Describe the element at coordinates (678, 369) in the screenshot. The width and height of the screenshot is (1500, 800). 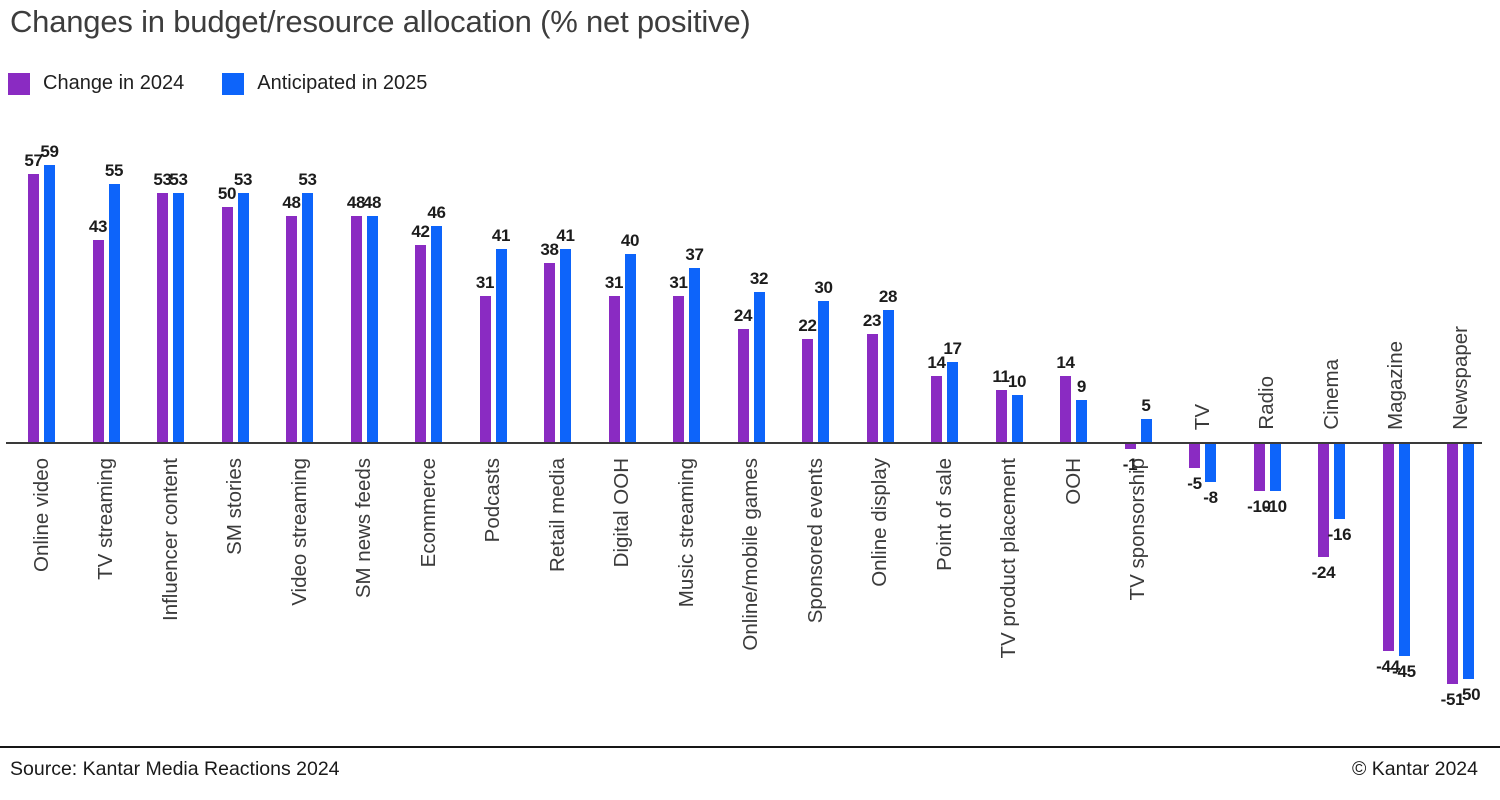
I see `bar-2024-music-streaming` at that location.